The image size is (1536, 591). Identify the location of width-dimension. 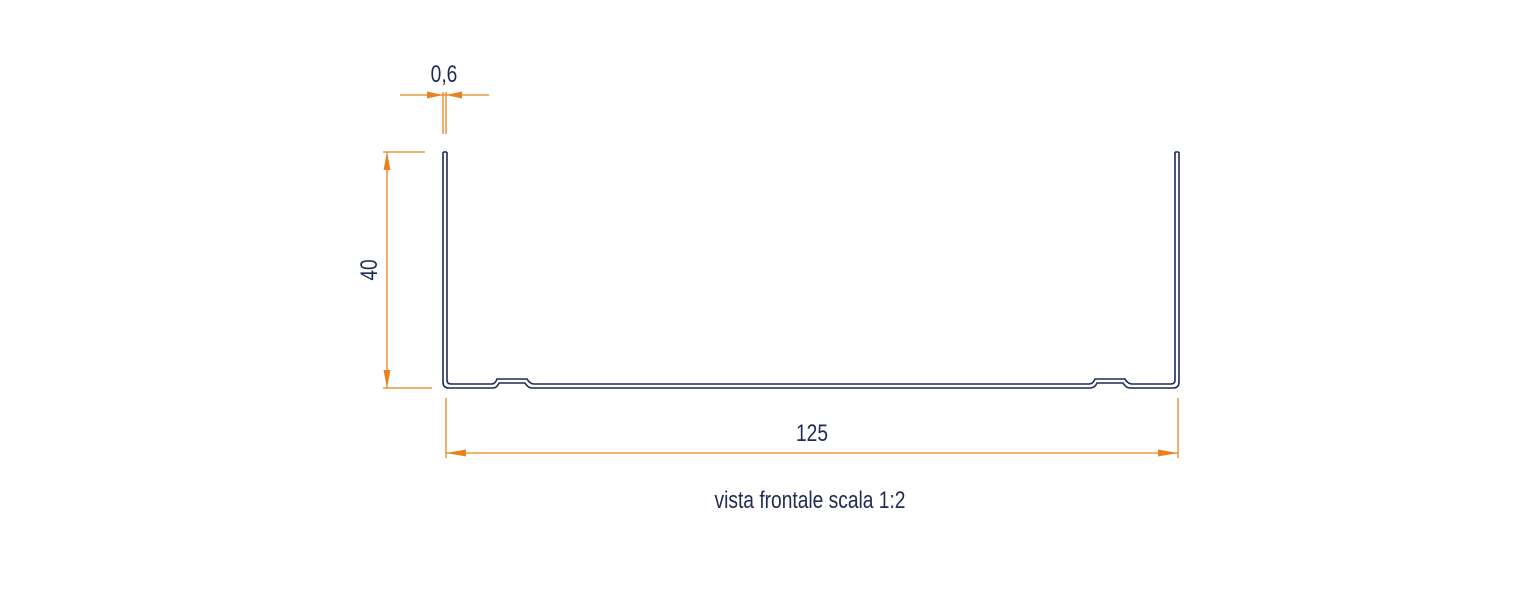
(812, 428).